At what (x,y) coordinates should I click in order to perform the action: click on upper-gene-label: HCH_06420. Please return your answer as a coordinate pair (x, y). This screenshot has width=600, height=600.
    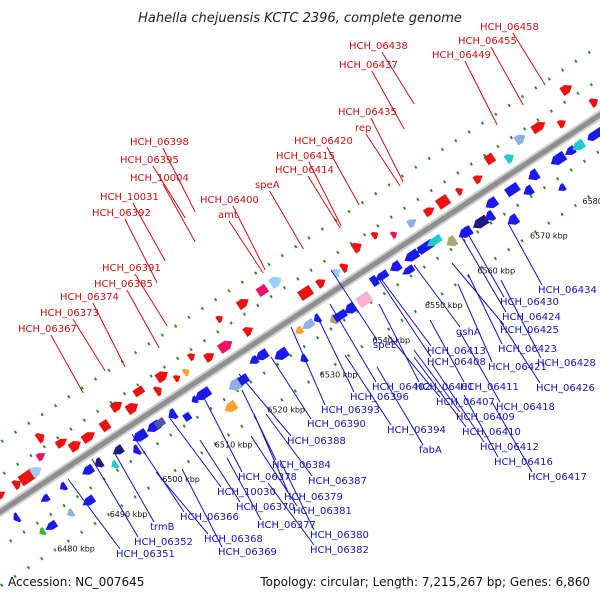
    Looking at the image, I should click on (323, 141).